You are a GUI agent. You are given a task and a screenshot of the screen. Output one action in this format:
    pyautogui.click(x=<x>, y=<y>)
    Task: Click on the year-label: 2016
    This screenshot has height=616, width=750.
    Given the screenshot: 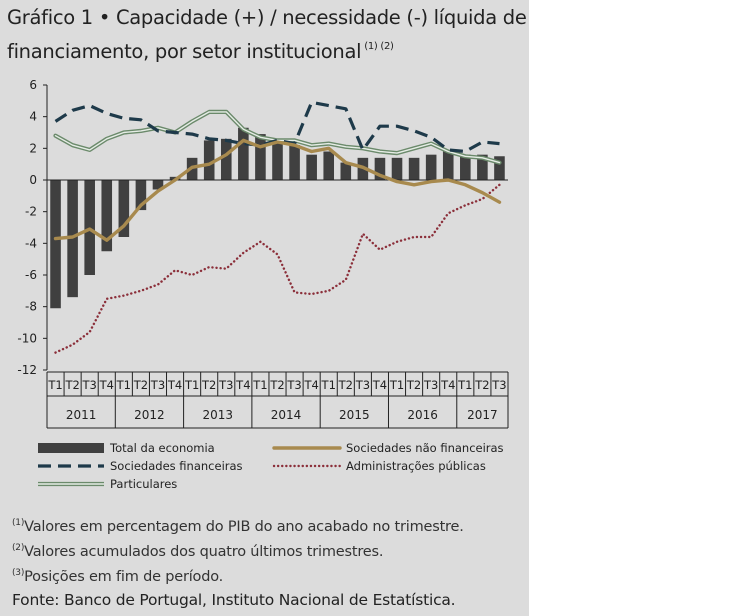 What is the action you would take?
    pyautogui.click(x=422, y=415)
    